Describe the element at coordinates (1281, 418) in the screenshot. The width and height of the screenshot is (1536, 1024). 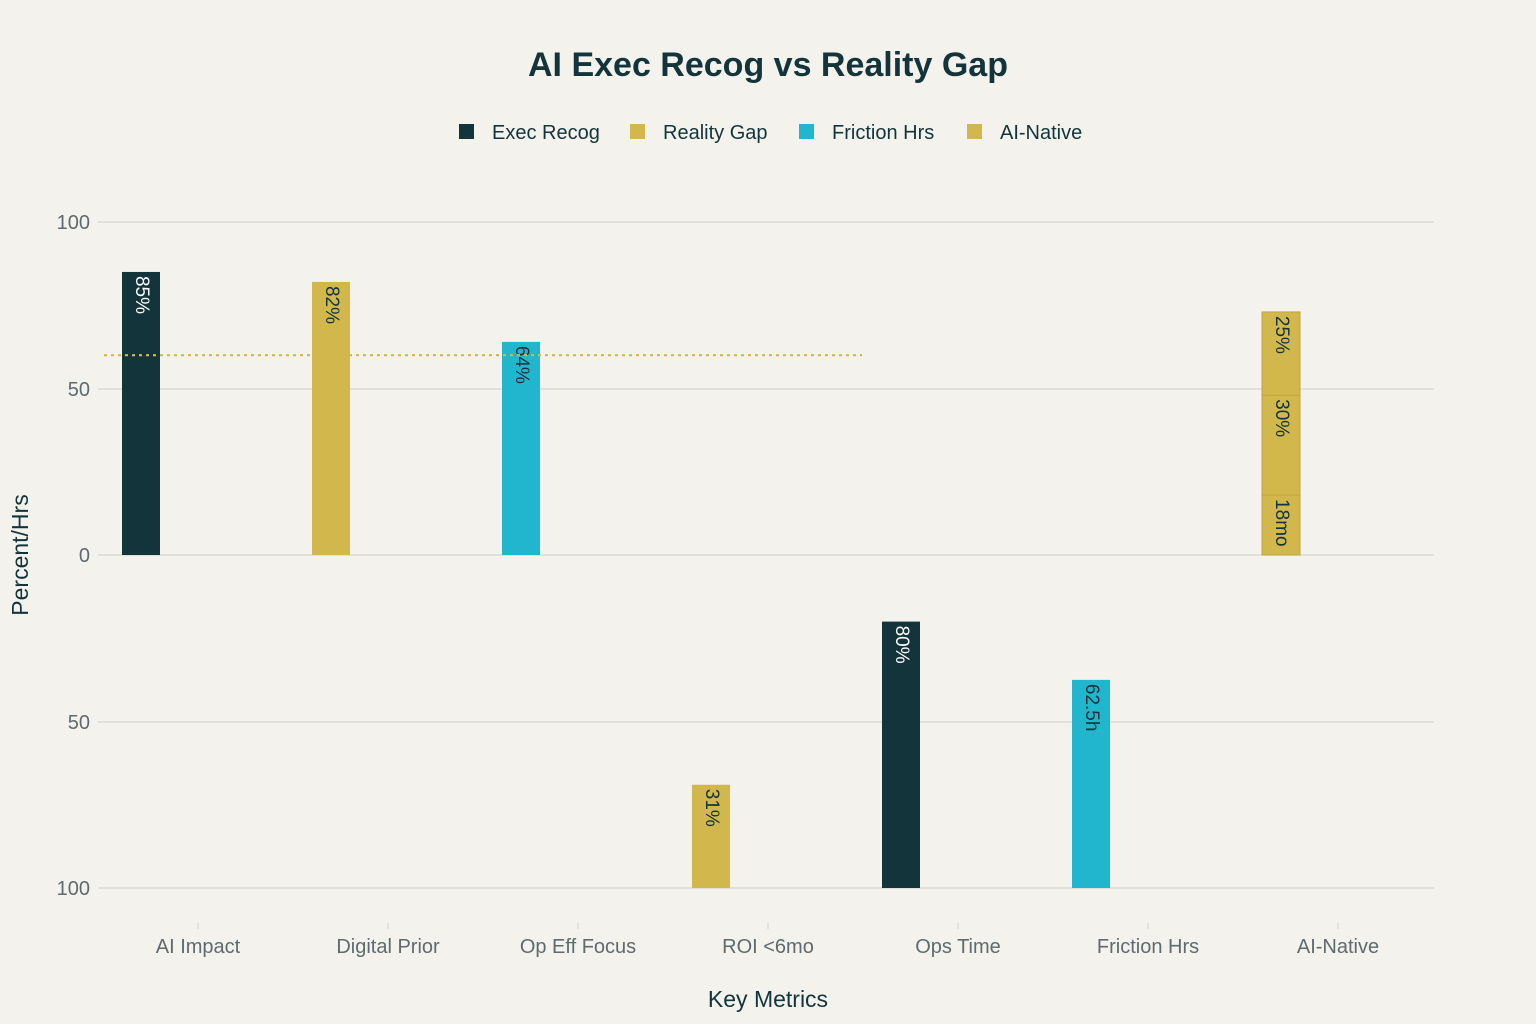
I see `bar-data-label: 30%` at that location.